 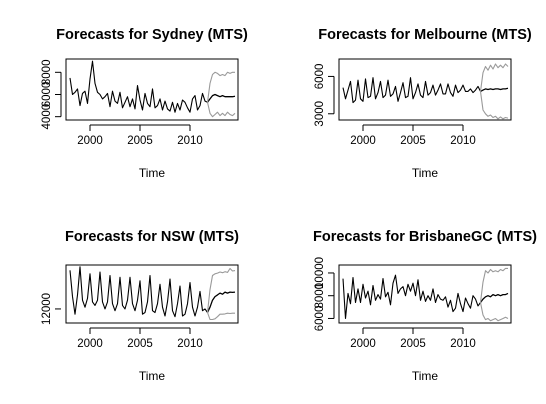 I want to click on y-tick-label: 12000, so click(x=47, y=309).